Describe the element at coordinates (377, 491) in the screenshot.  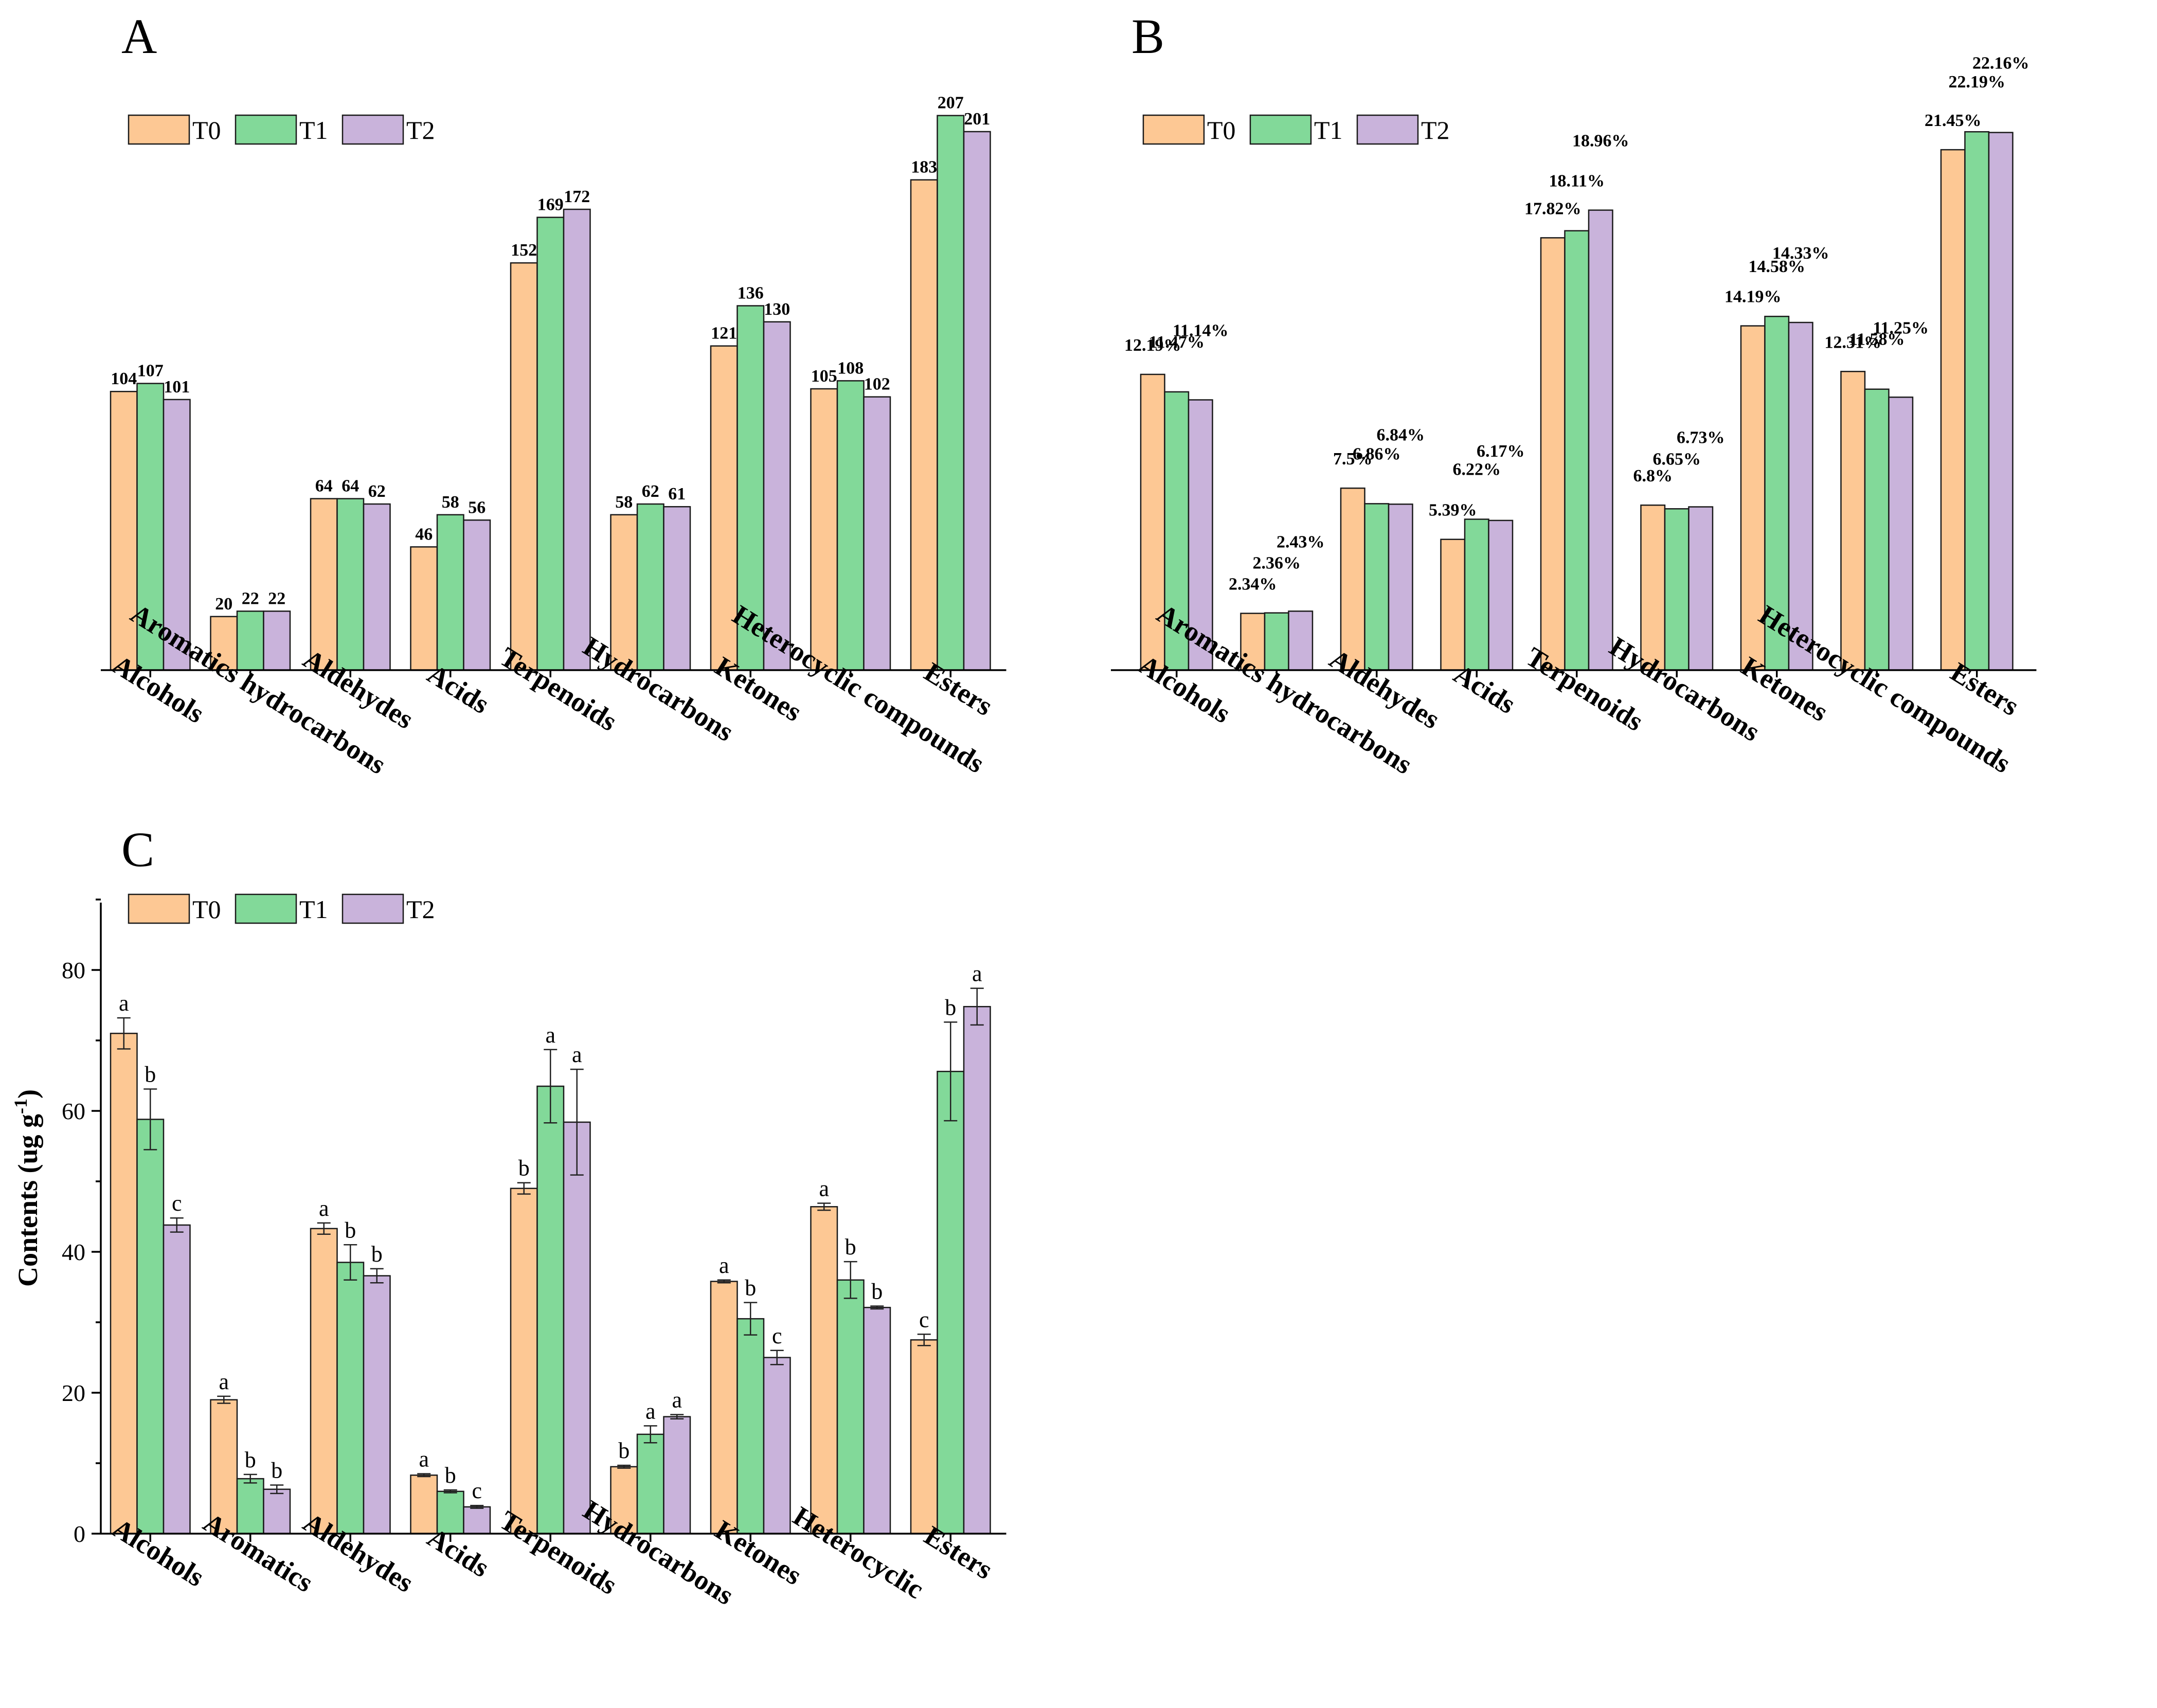
I see `value-label-a-aldehydes-t2: 62` at that location.